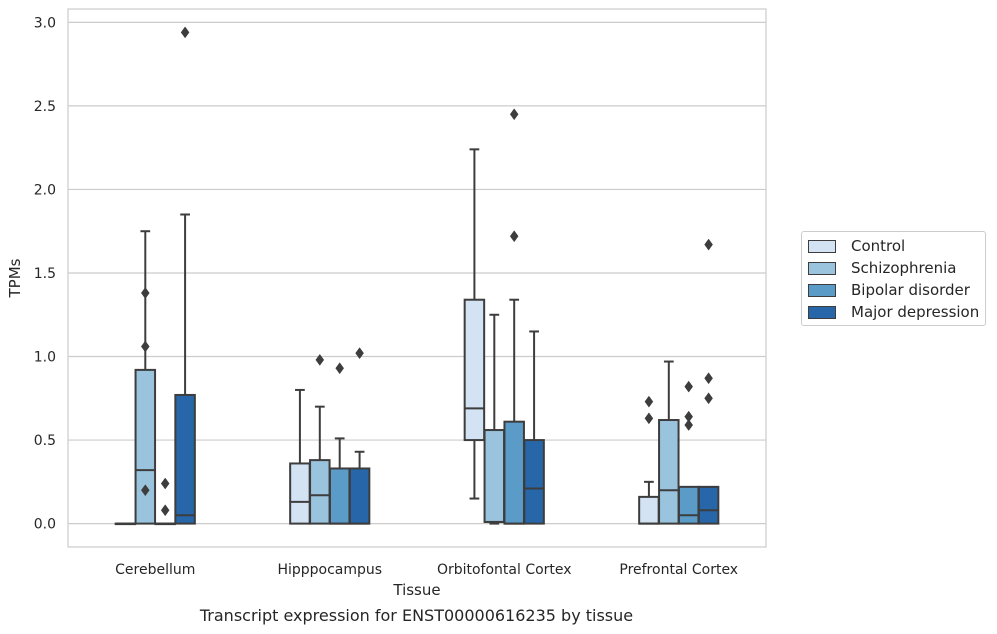 The width and height of the screenshot is (997, 634). What do you see at coordinates (822, 312) in the screenshot?
I see `legend-swatch-major-depression` at bounding box center [822, 312].